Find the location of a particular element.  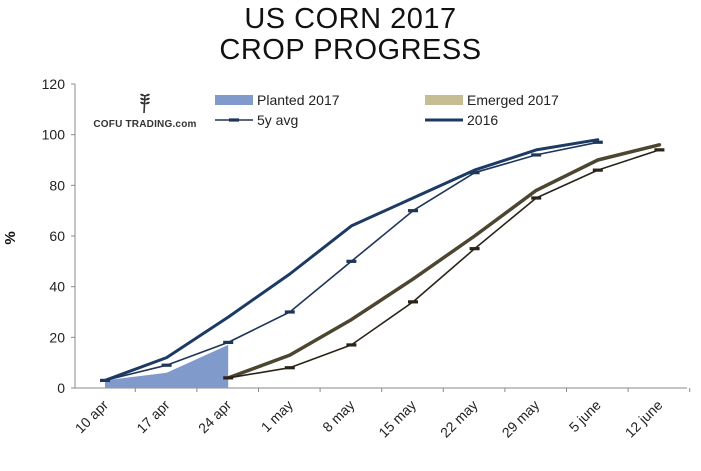

chart-title-line2: CROP PROGRESS is located at coordinates (350, 50).